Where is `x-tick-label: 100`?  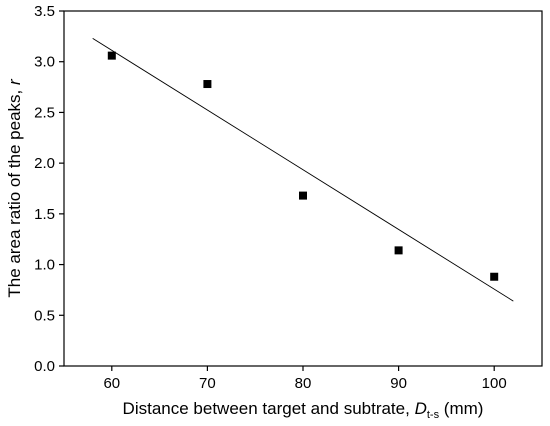
x-tick-label: 100 is located at coordinates (494, 383).